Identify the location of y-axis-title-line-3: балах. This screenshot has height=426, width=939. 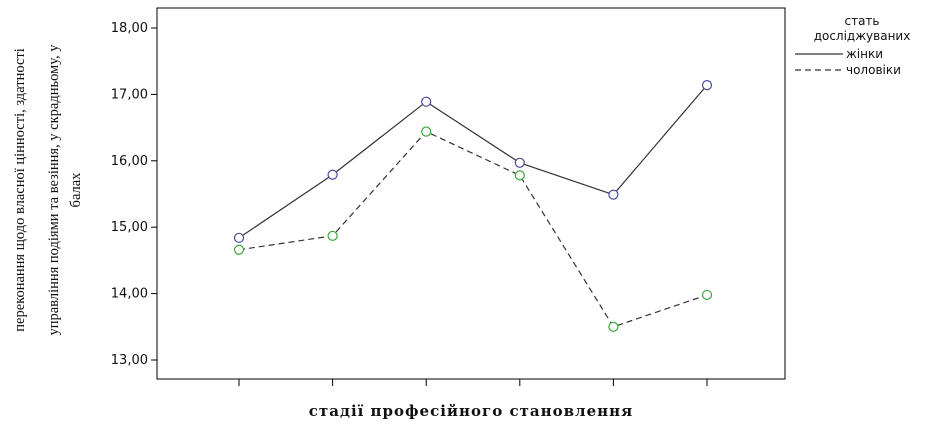
(76, 190).